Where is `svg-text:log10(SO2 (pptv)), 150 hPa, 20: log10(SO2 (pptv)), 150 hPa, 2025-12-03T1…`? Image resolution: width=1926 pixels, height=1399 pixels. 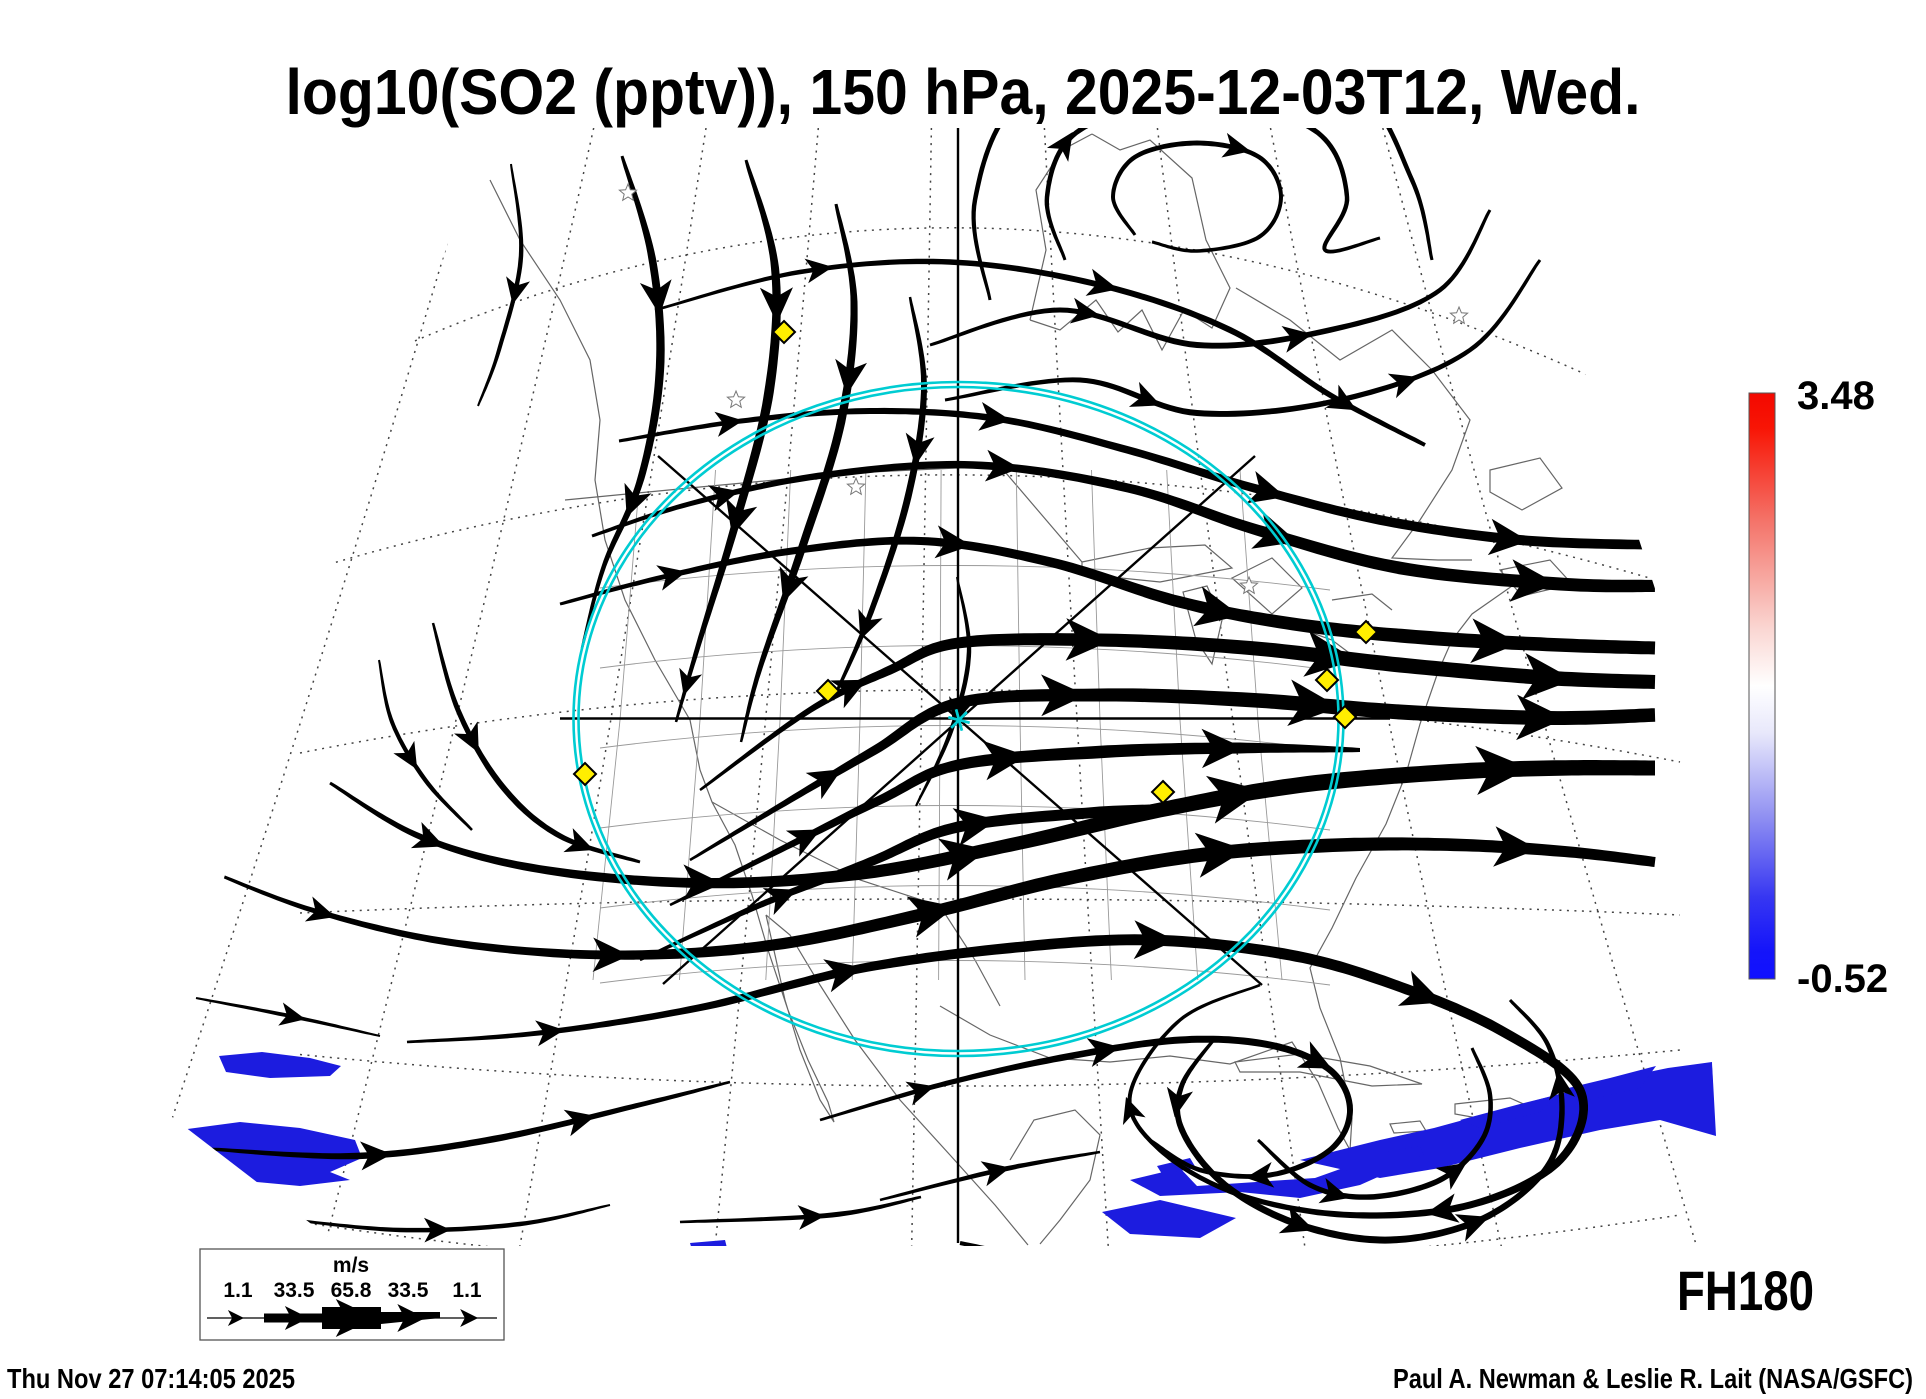
svg-text:log10(SO2 (pptv)), 150 hPa, 20: log10(SO2 (pptv)), 150 hPa, 2025-12-03T1… is located at coordinates (963, 92).